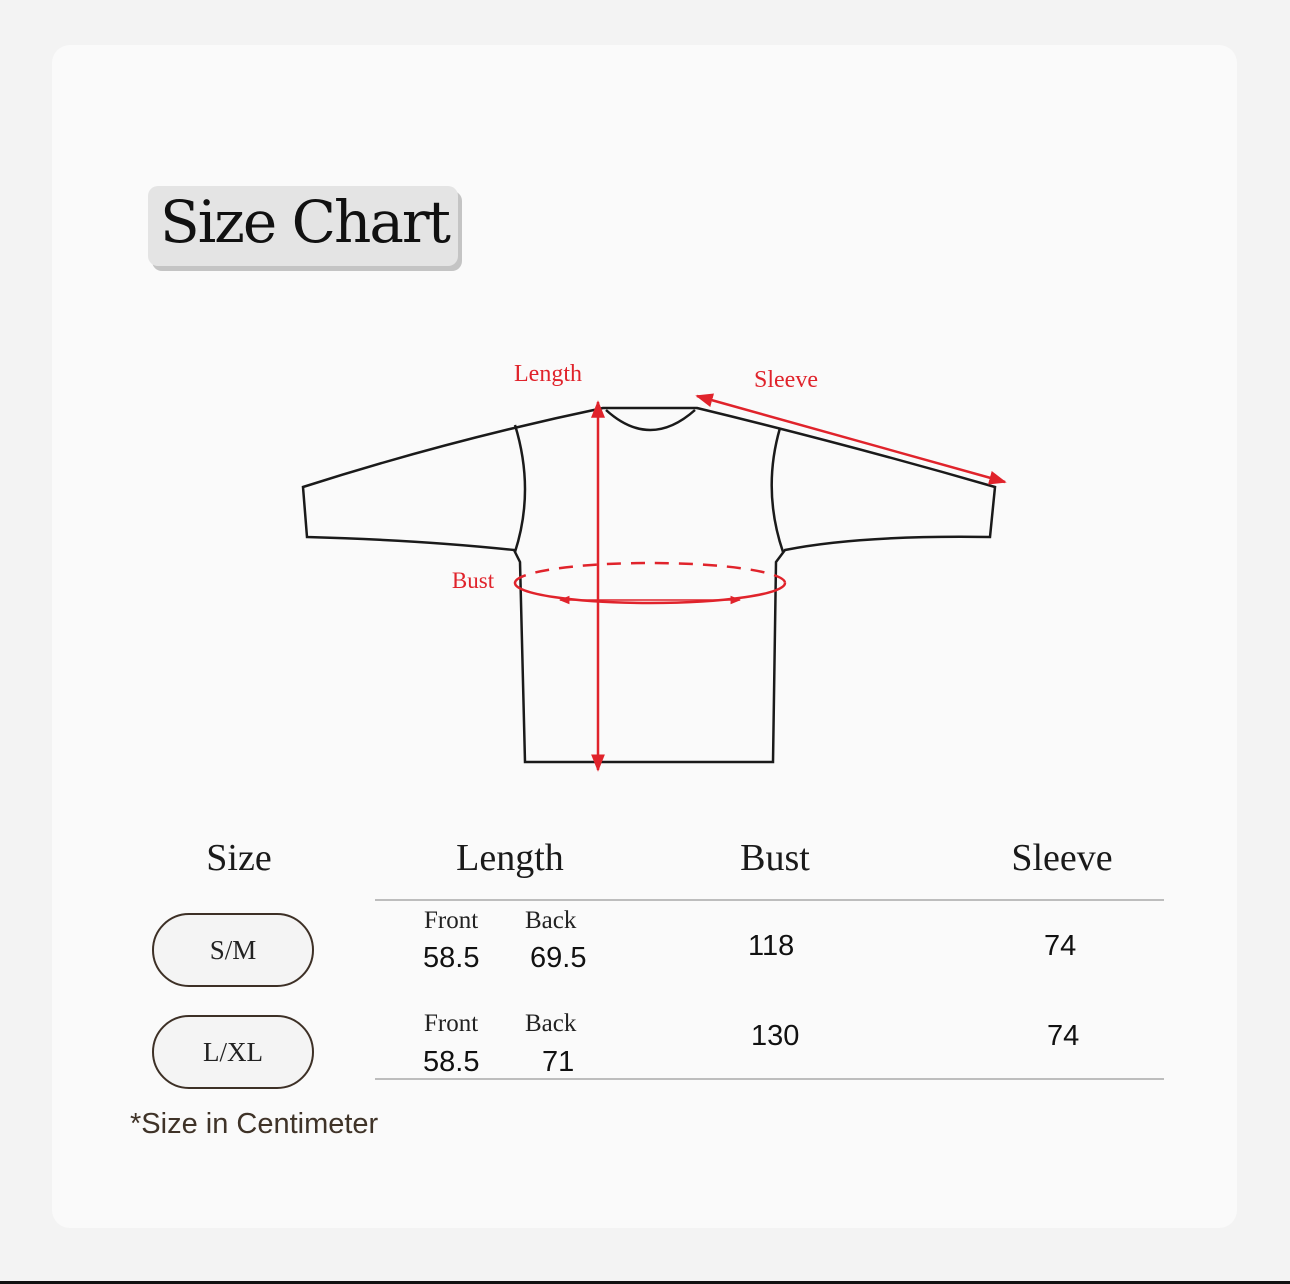 The image size is (1290, 1284). I want to click on length-label: Length, so click(548, 374).